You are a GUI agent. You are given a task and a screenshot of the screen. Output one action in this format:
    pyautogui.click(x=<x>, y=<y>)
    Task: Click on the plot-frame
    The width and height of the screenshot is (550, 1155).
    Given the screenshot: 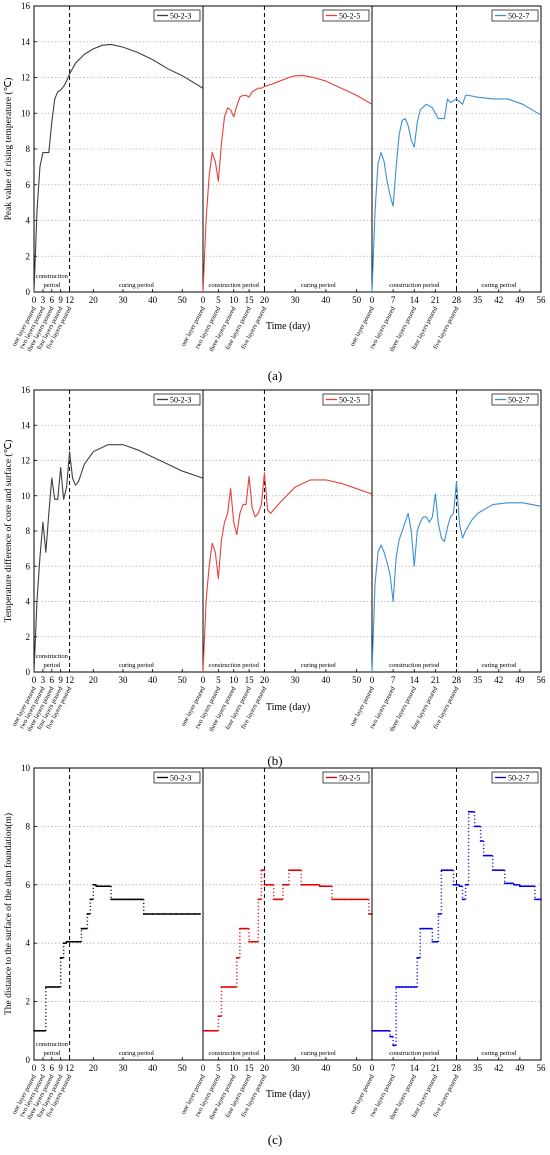 What is the action you would take?
    pyautogui.click(x=287, y=914)
    